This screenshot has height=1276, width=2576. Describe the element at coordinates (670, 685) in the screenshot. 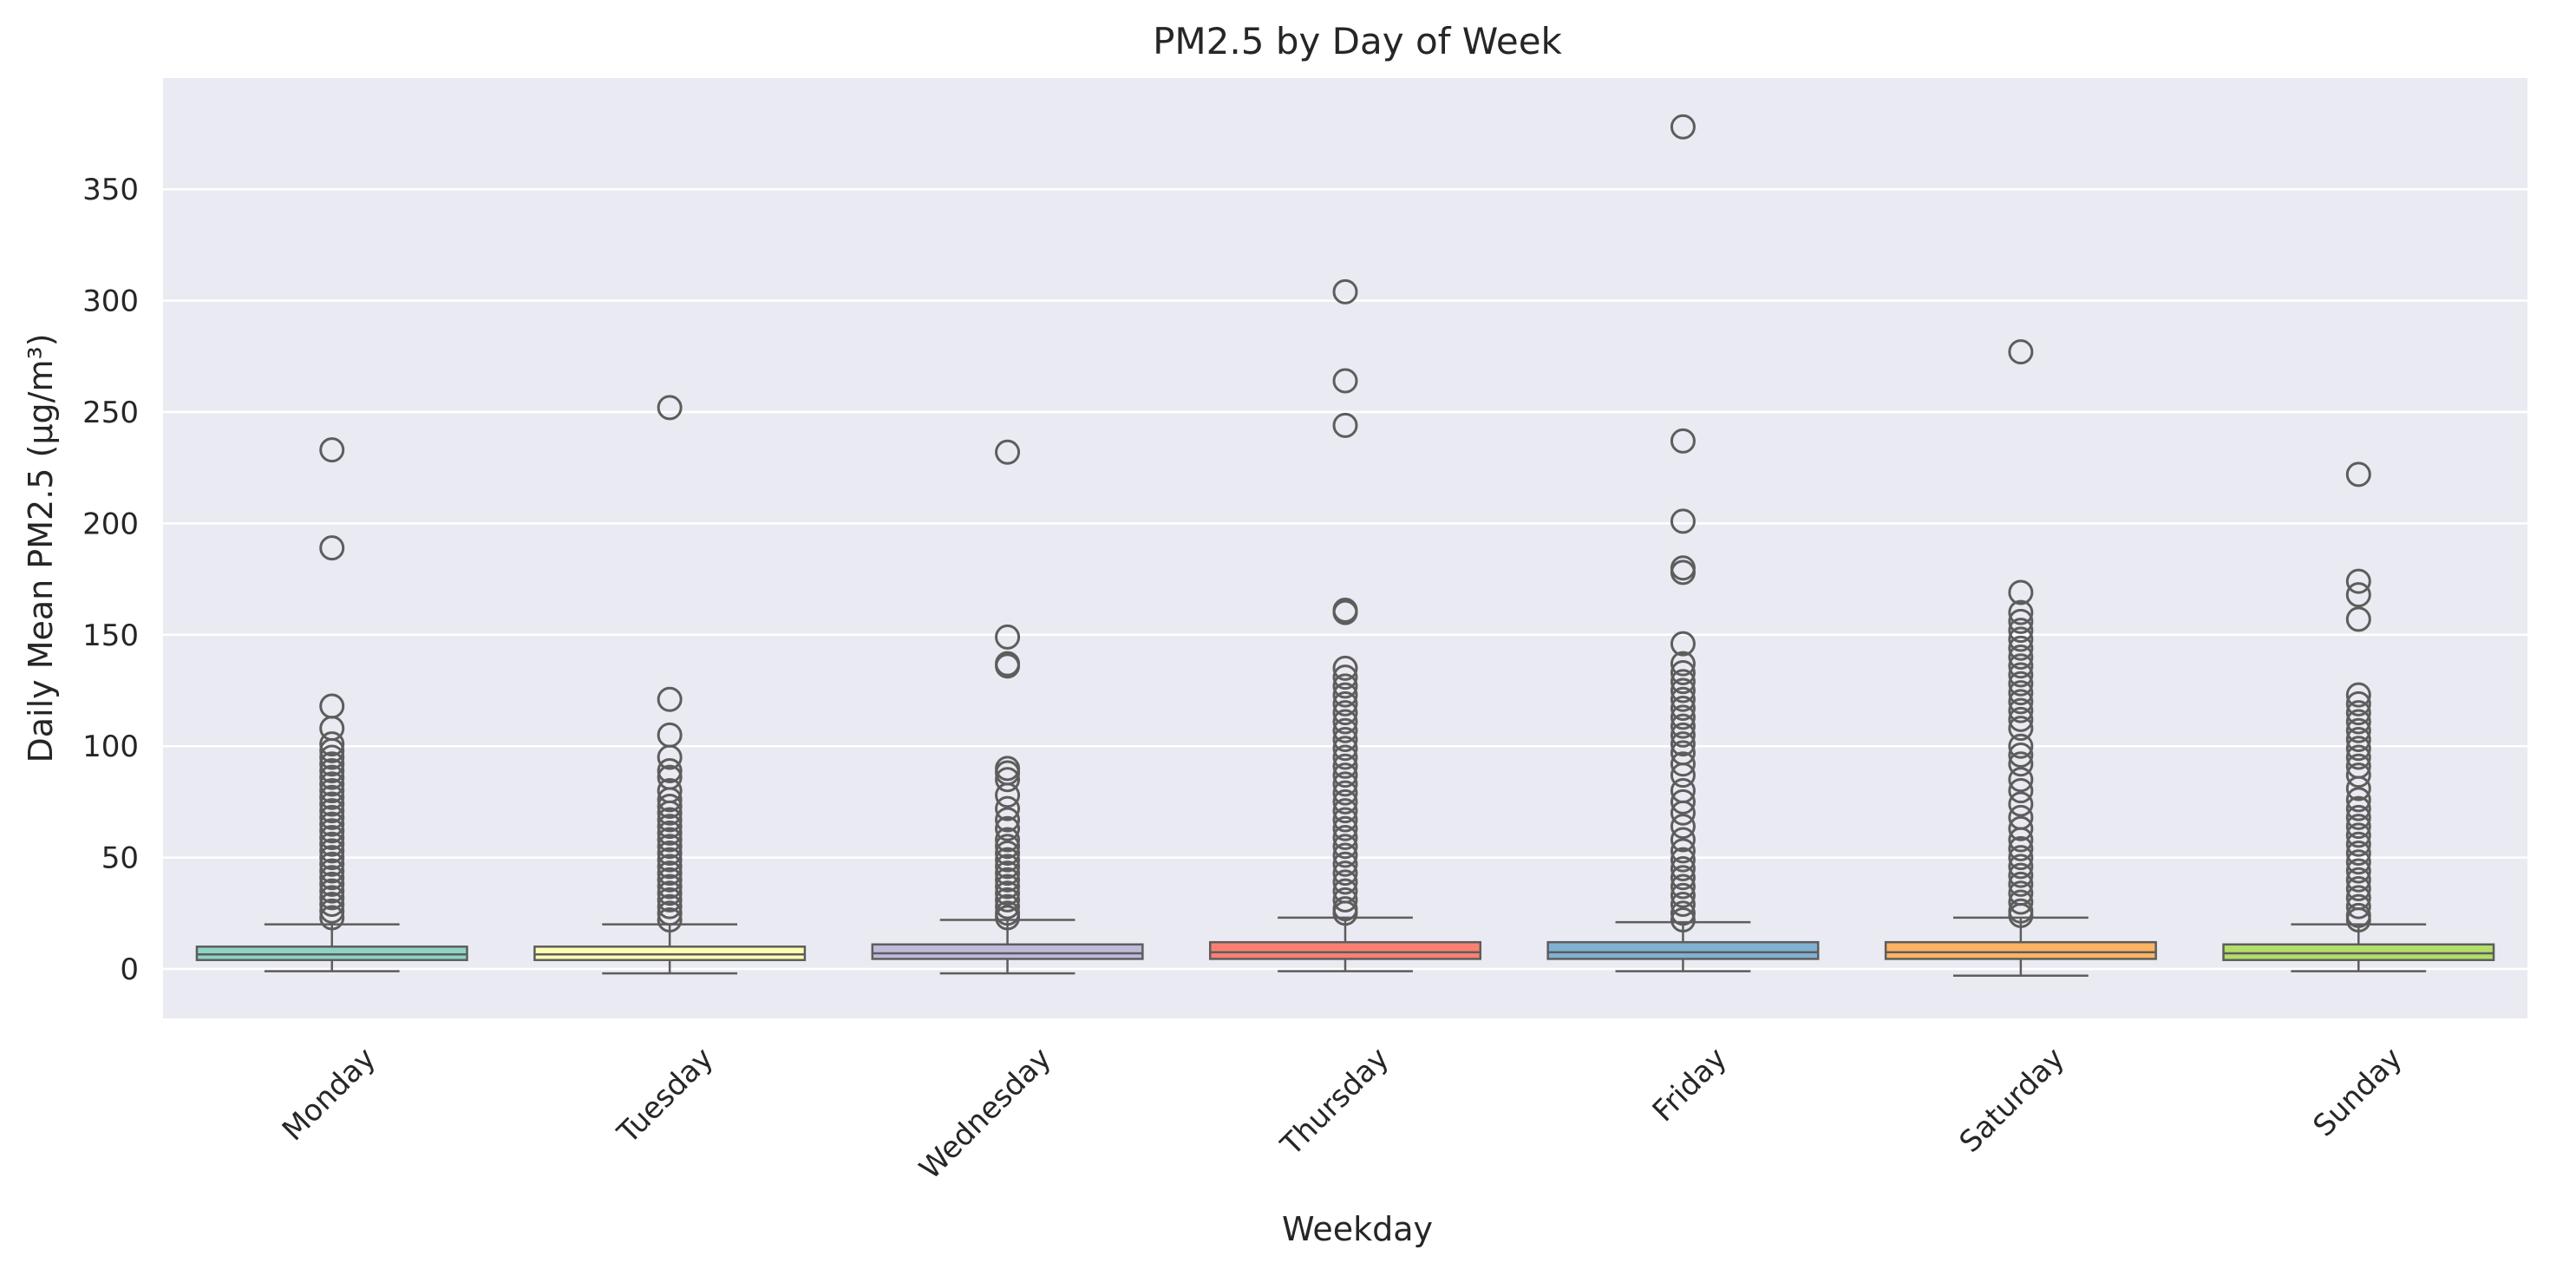

I see `box-tuesday` at that location.